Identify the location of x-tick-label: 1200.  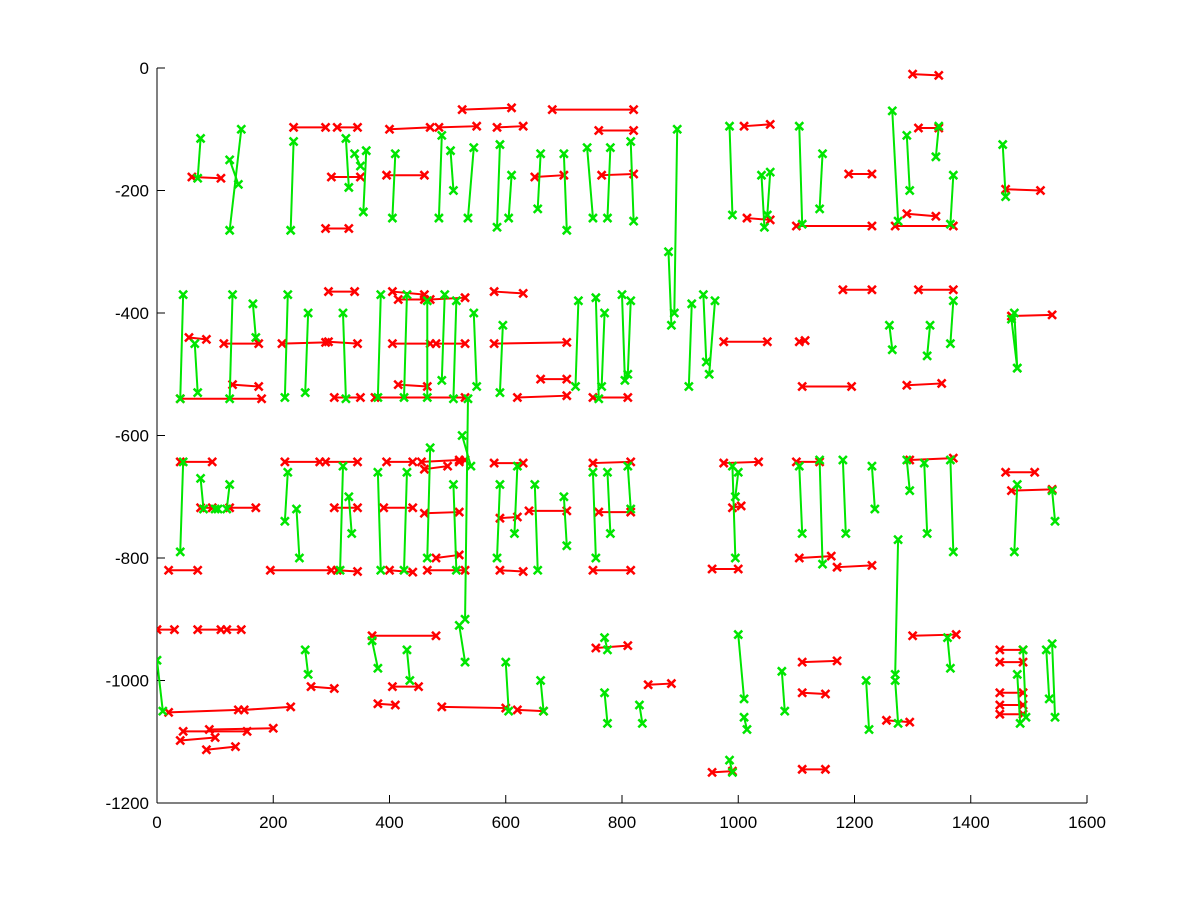
(855, 822).